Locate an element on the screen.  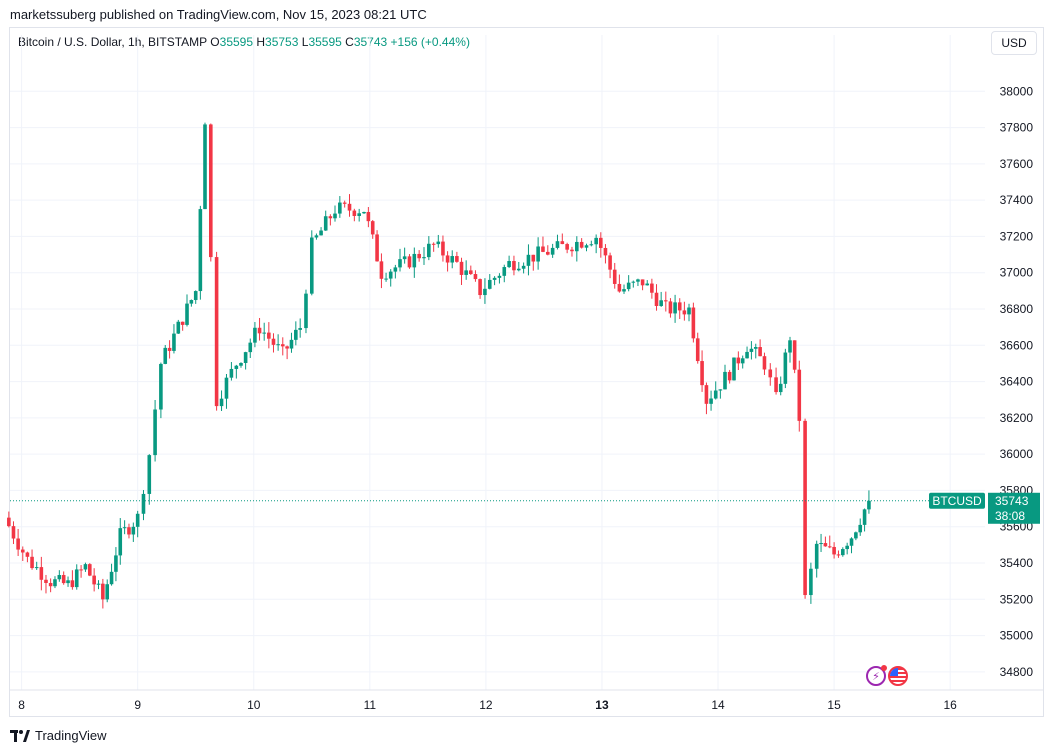
y-tick-label: 37000 is located at coordinates (1017, 273).